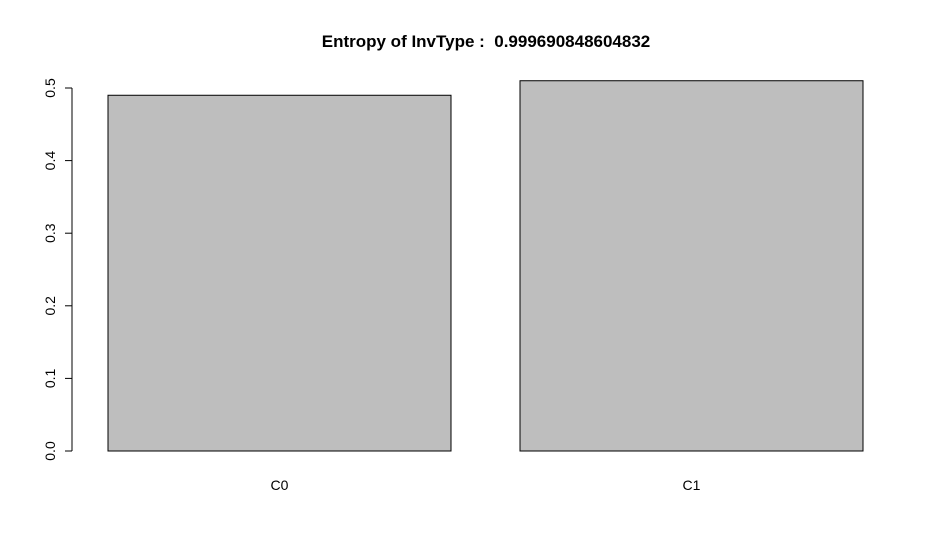 This screenshot has height=558, width=934. I want to click on y-tick-label: 0.5, so click(50, 88).